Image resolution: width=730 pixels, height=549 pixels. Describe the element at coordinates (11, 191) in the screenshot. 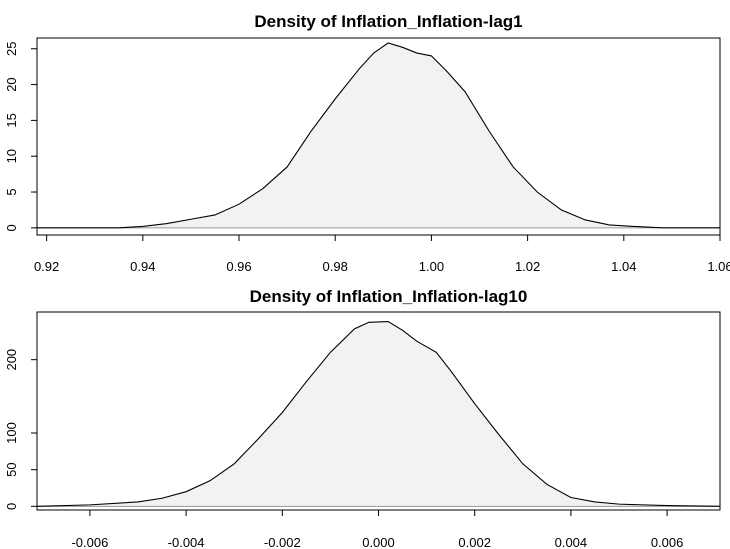

I see `y-tick-label: 5` at that location.